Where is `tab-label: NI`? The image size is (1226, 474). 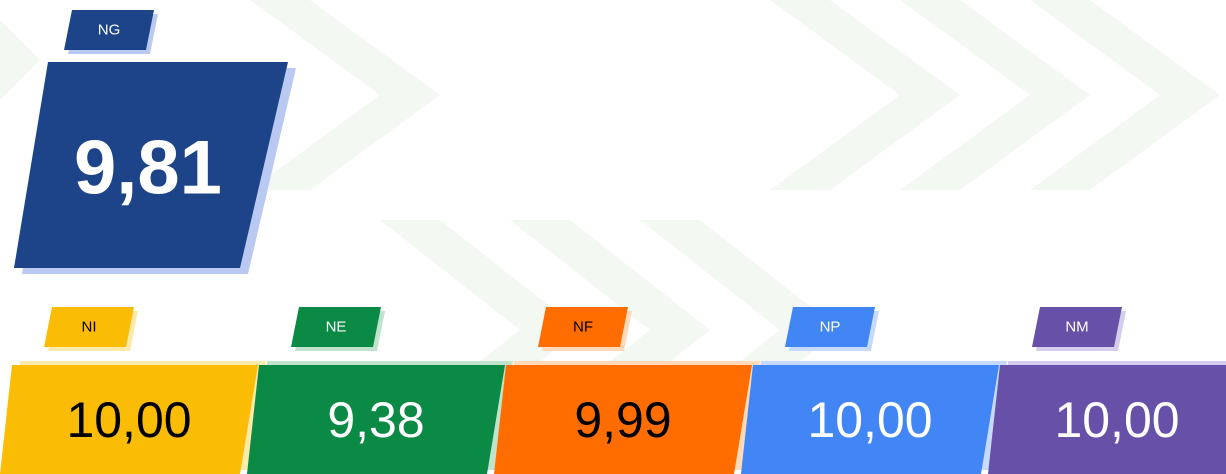 tab-label: NI is located at coordinates (89, 327).